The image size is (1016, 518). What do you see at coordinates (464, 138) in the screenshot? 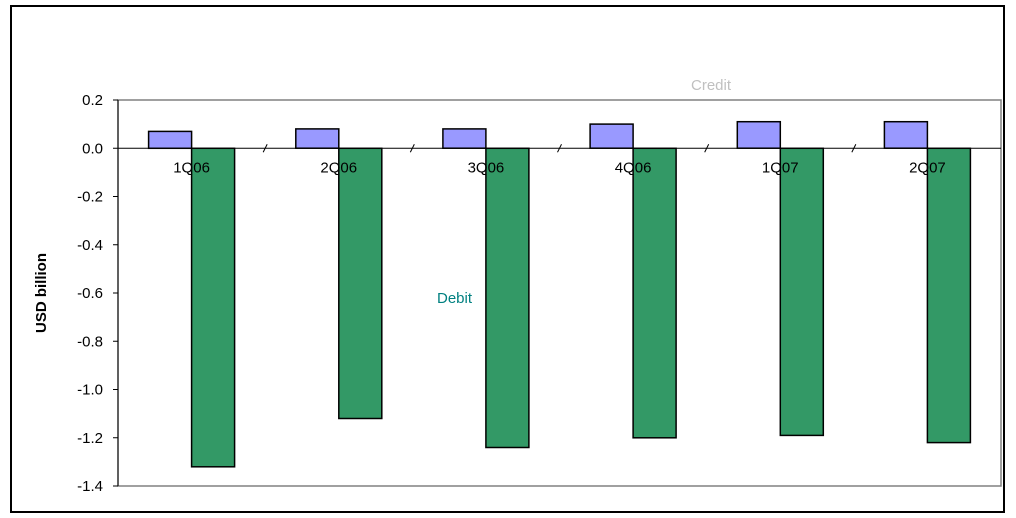
I see `bar-credit-3q06` at bounding box center [464, 138].